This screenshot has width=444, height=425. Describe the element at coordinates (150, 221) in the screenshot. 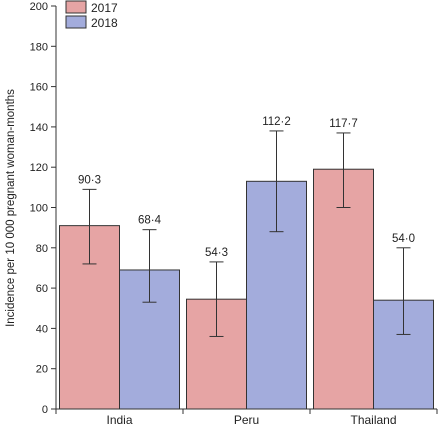

I see `data-label-2018-india: 68·4` at that location.